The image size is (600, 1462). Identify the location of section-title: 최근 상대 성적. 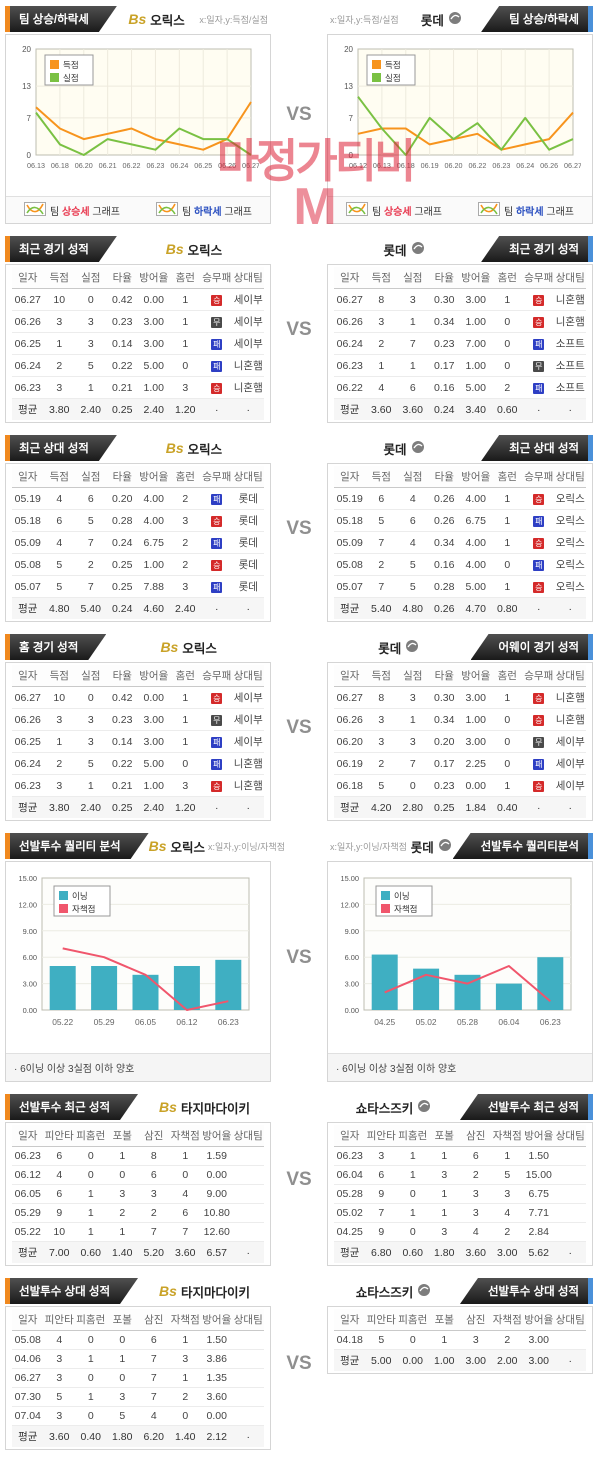
(54, 449).